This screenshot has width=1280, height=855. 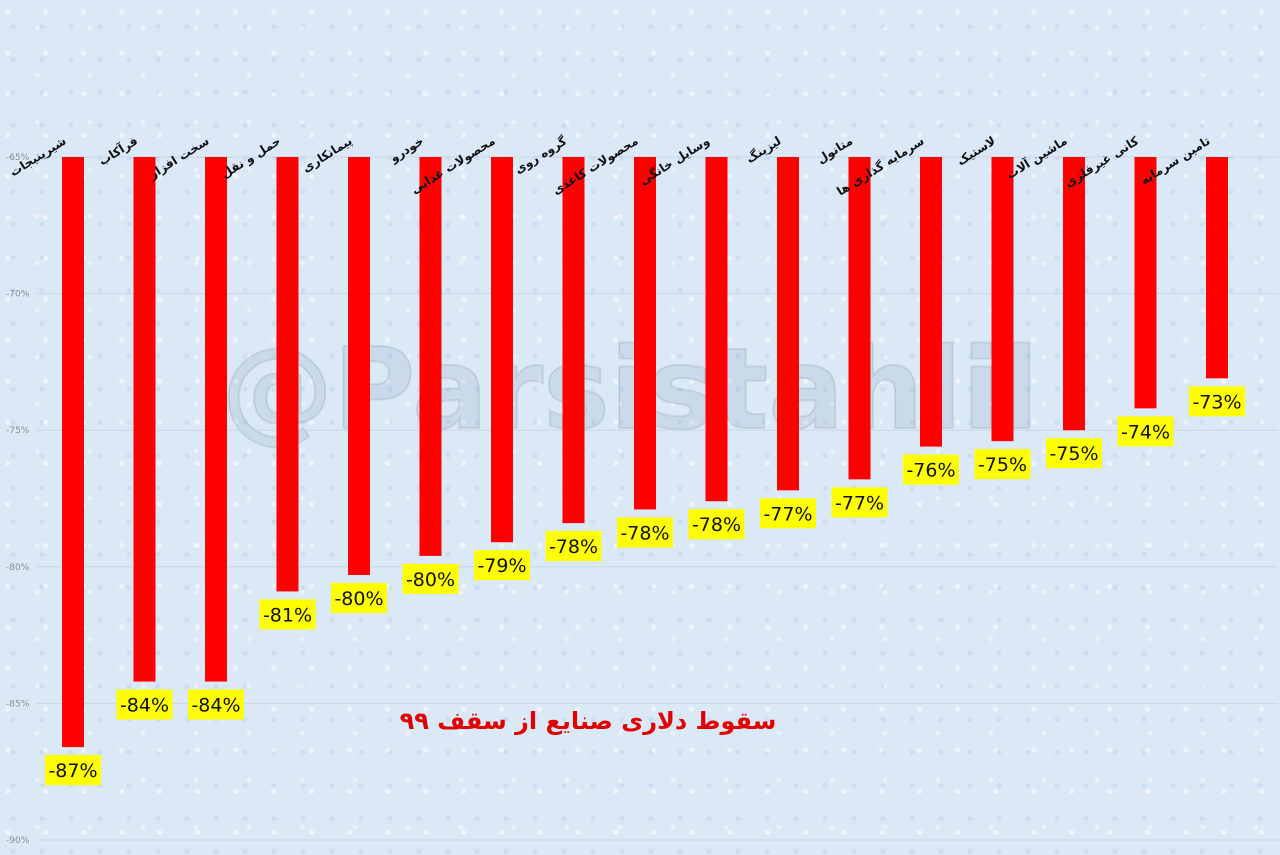 I want to click on watermark: @Parsistahlil, so click(x=630, y=390).